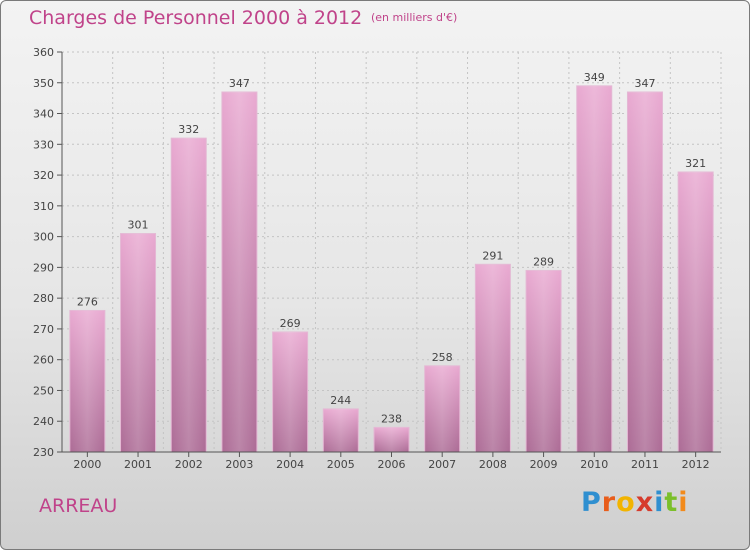  Describe the element at coordinates (341, 464) in the screenshot. I see `x-tick-label: 2005` at that location.